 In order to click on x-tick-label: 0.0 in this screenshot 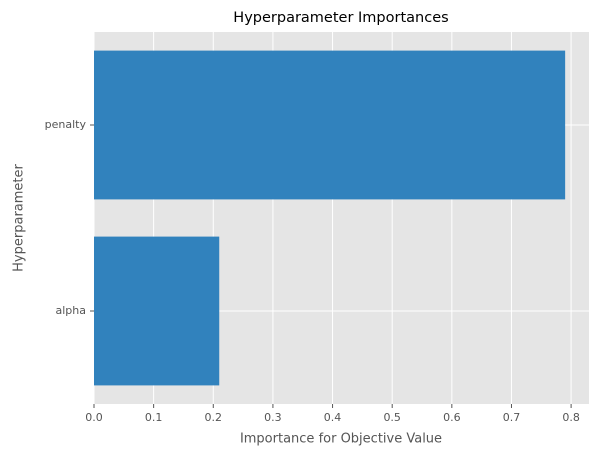, I will do `click(94, 417)`.